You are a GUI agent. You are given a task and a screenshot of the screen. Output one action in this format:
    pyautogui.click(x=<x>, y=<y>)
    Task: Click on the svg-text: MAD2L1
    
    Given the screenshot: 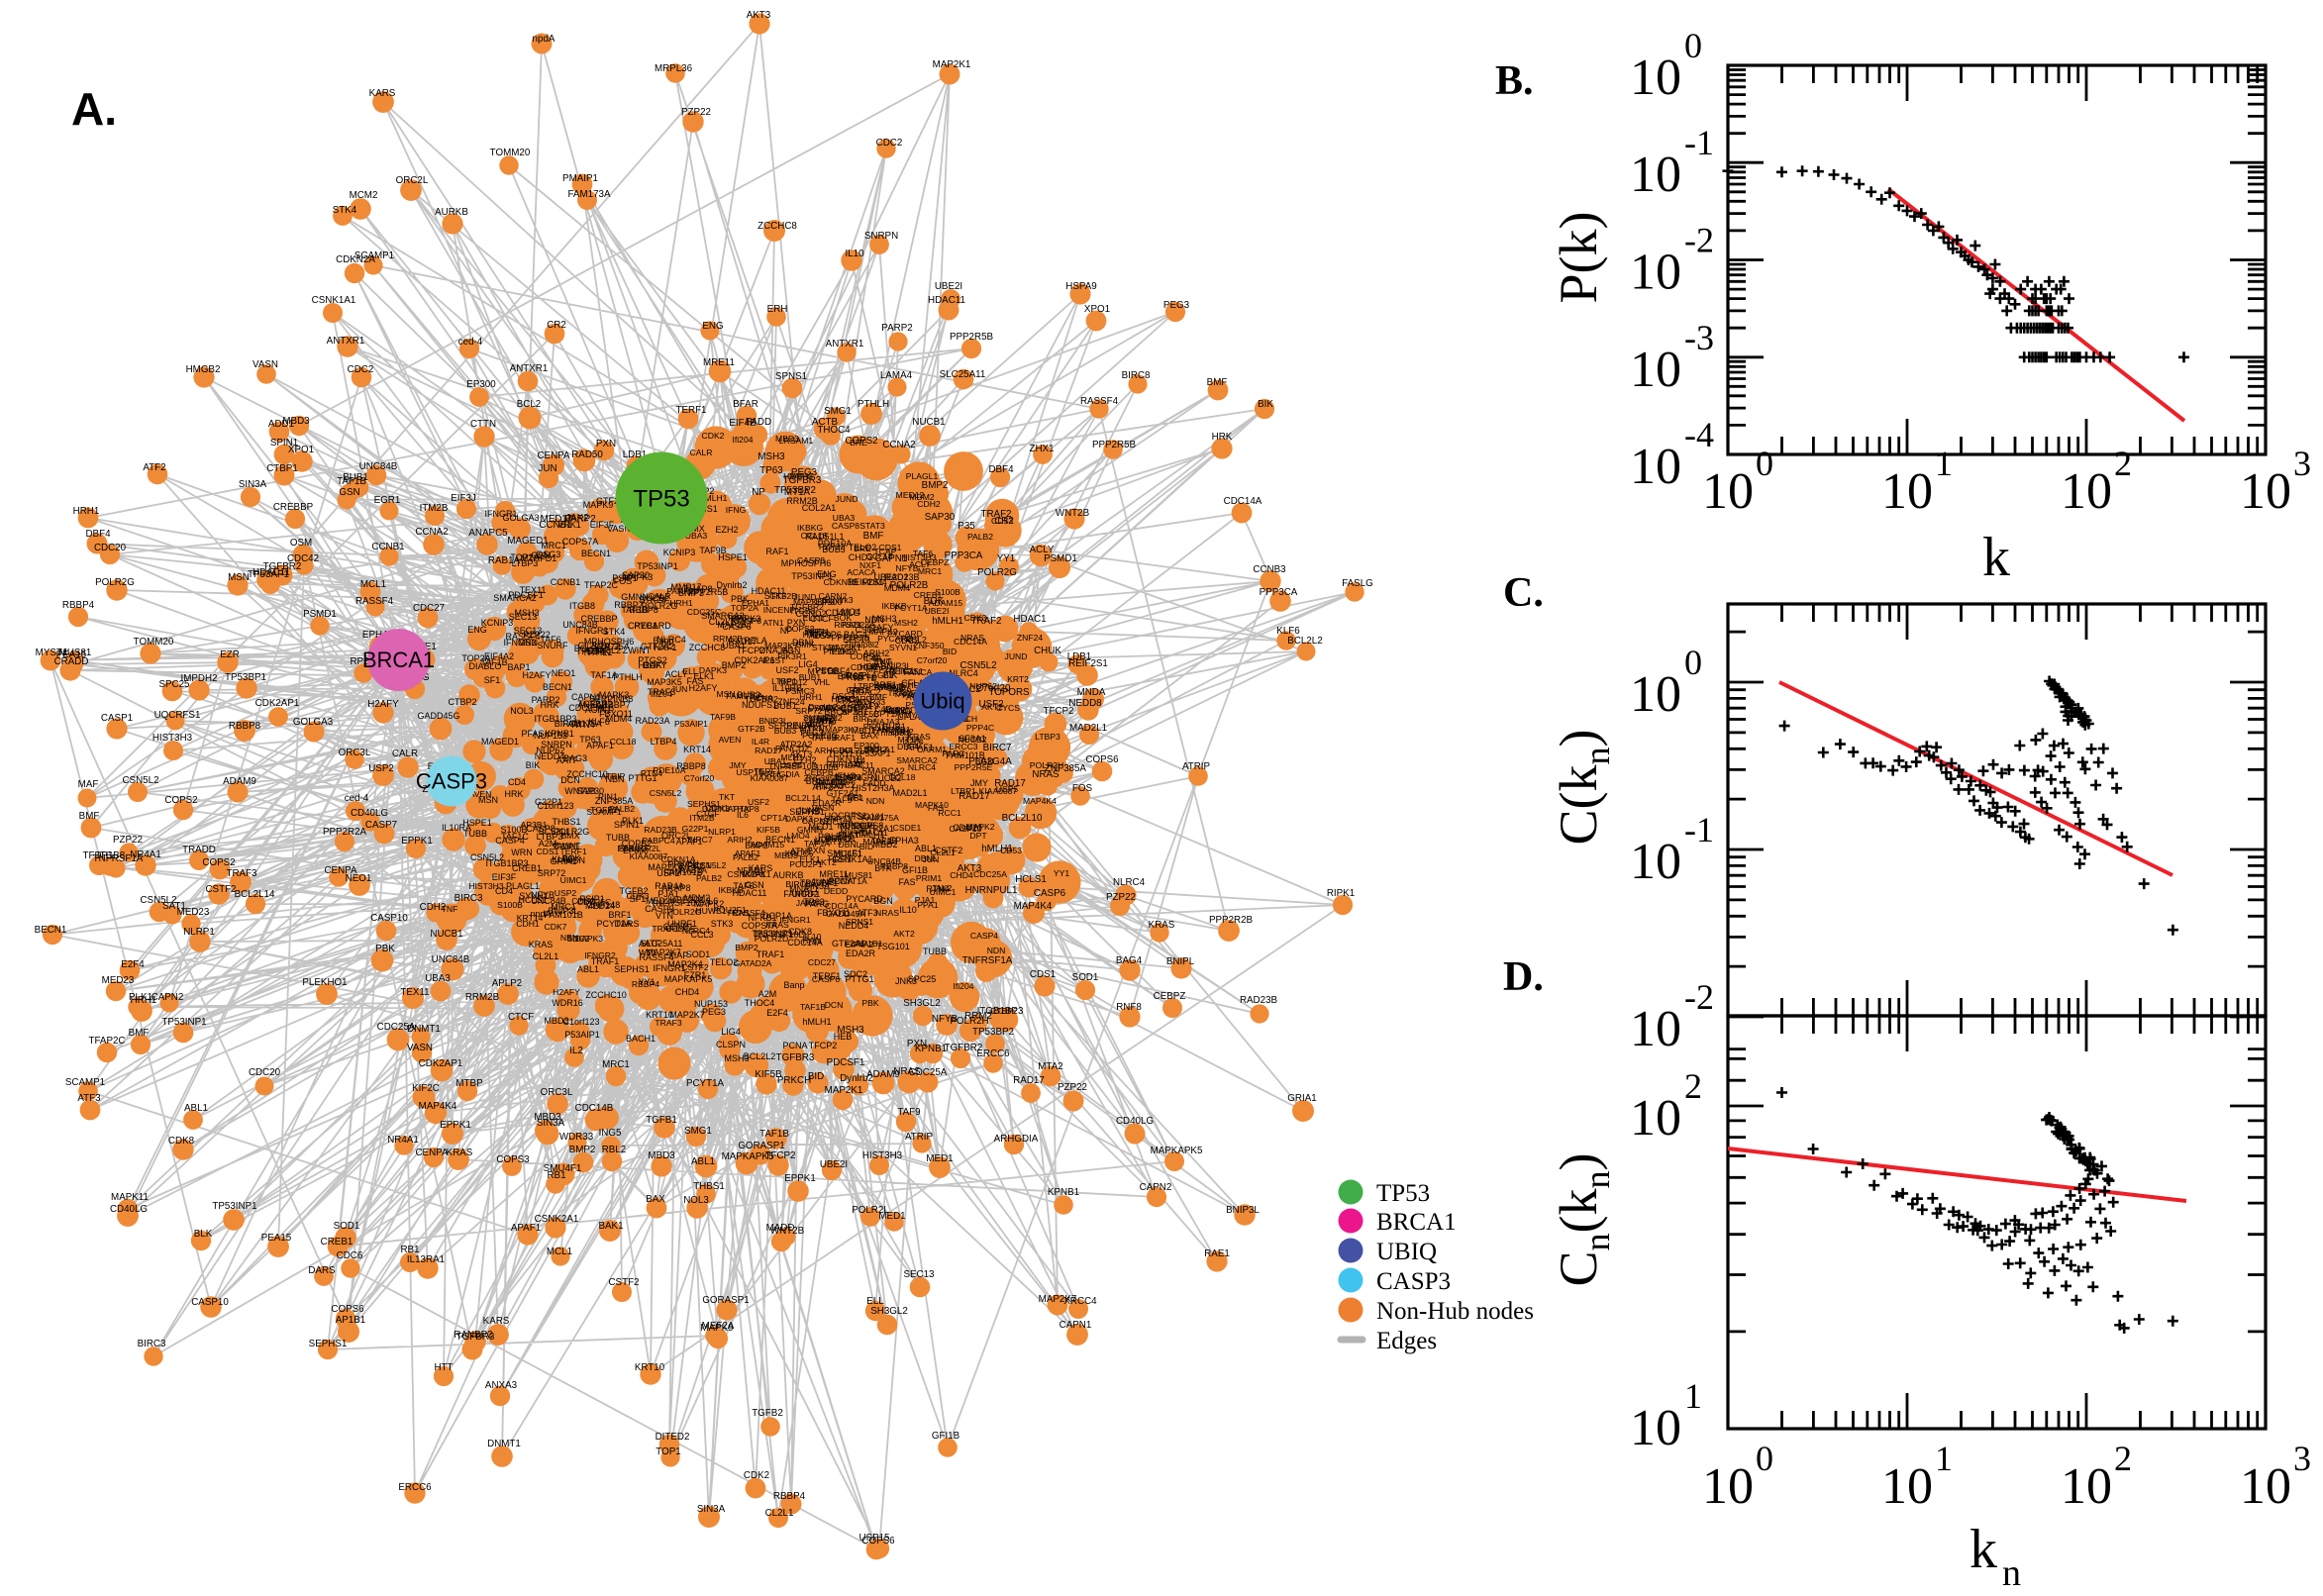 What is the action you would take?
    pyautogui.click(x=909, y=793)
    